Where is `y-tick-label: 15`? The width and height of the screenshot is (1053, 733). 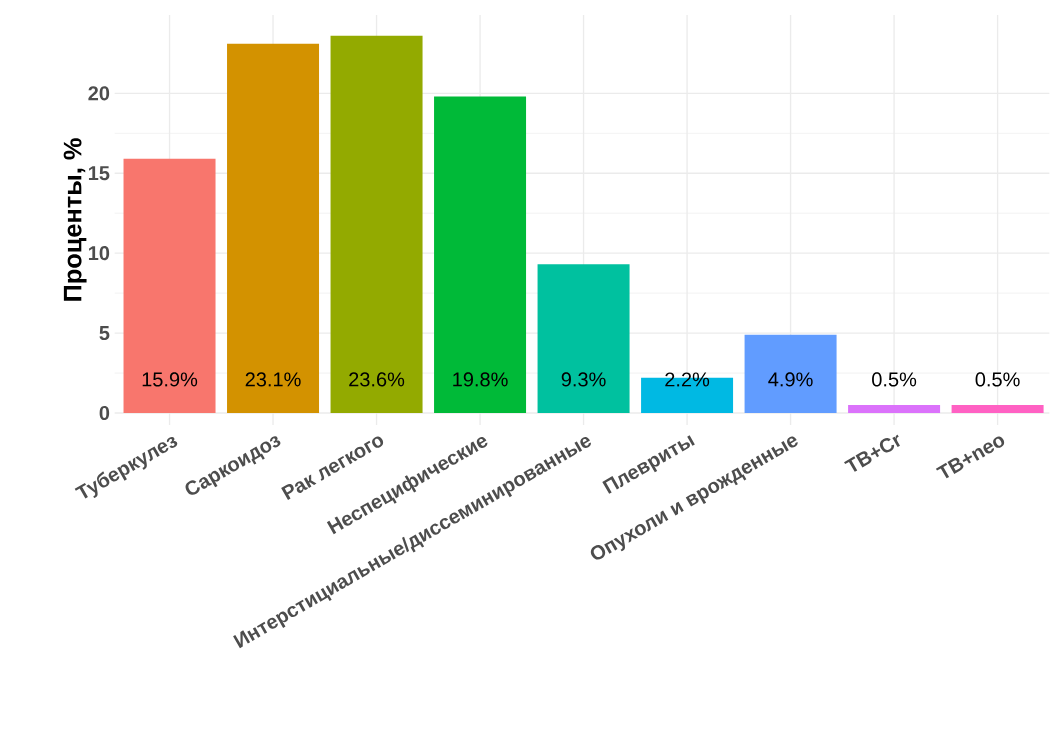
y-tick-label: 15 is located at coordinates (99, 173).